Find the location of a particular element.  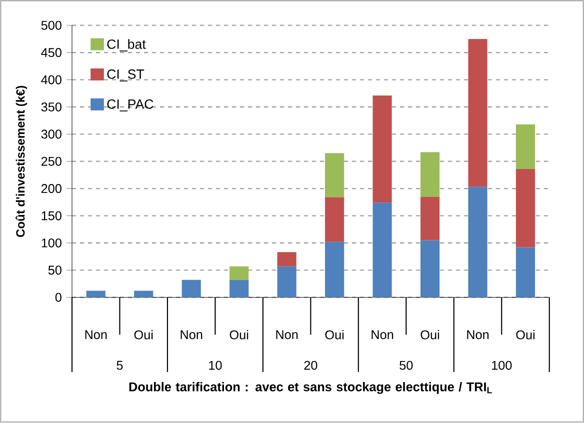

text: 50 is located at coordinates (406, 365).